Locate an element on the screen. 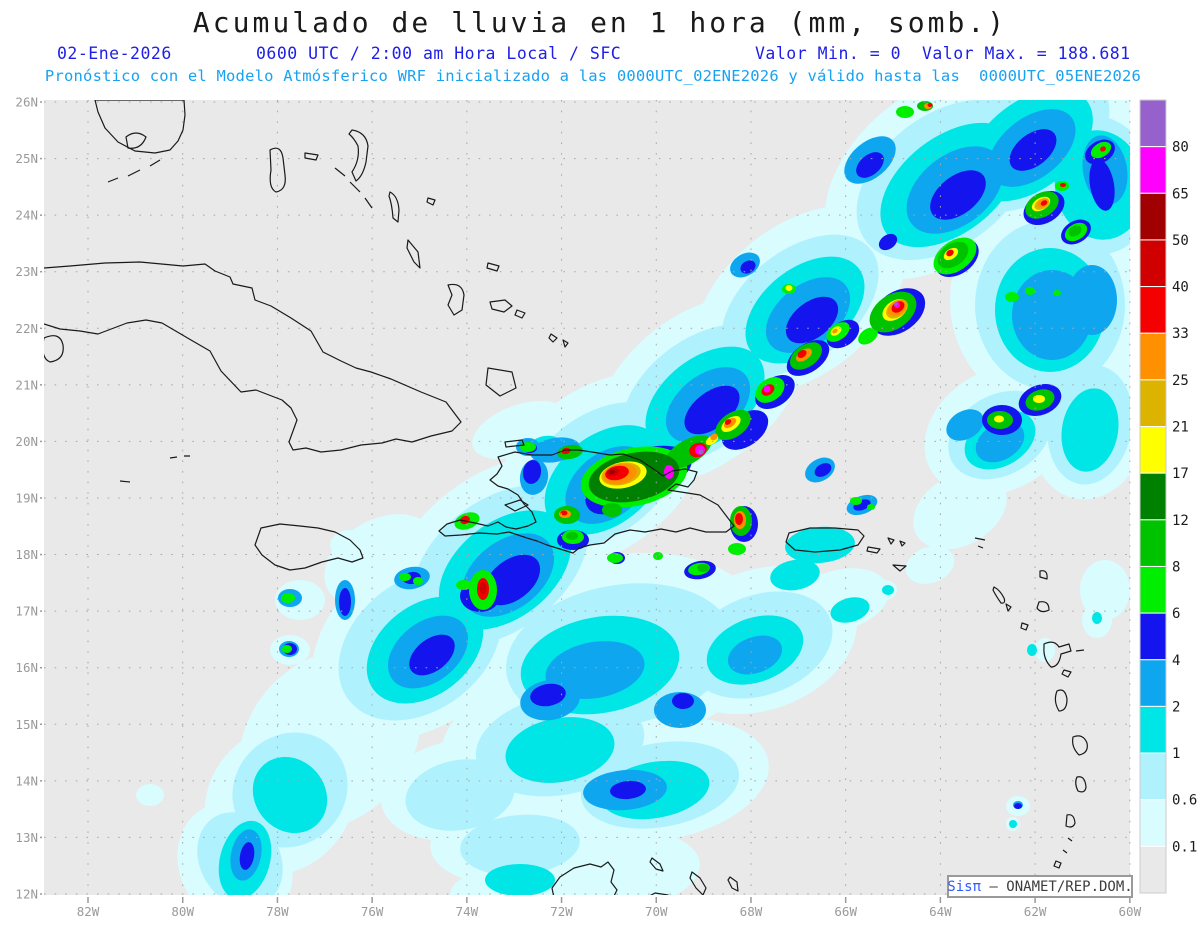 The width and height of the screenshot is (1200, 927). colorbar-label: 2 is located at coordinates (1176, 707).